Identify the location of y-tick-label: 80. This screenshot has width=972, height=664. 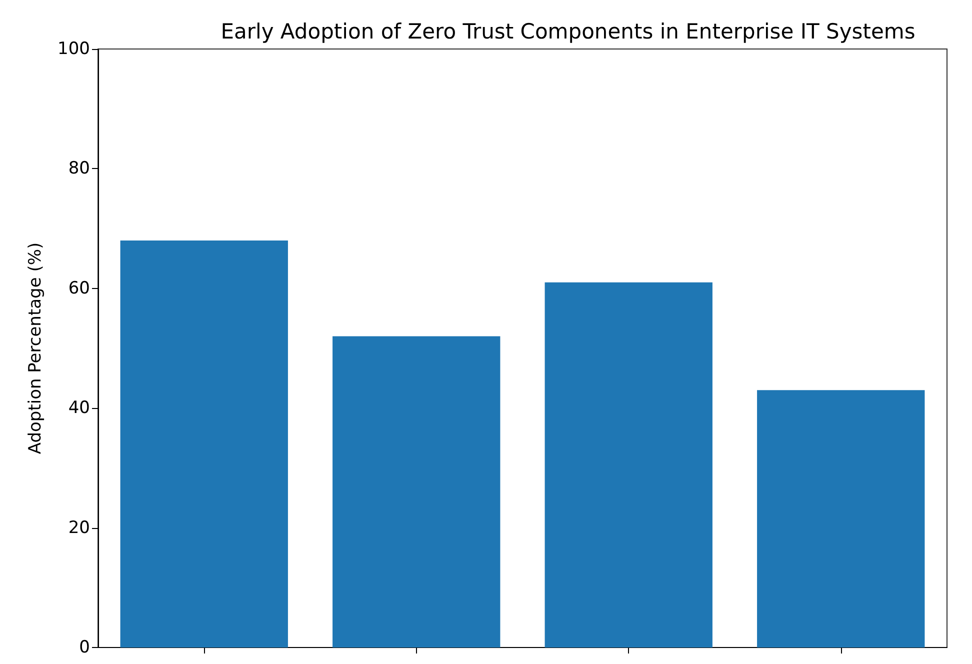
(79, 168).